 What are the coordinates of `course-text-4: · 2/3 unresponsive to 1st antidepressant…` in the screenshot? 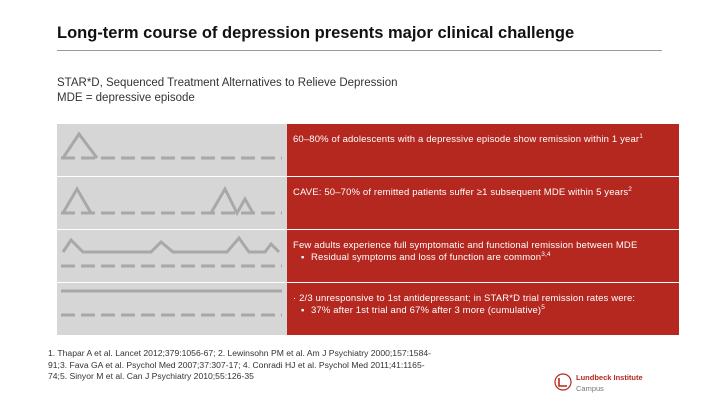 It's located at (483, 309).